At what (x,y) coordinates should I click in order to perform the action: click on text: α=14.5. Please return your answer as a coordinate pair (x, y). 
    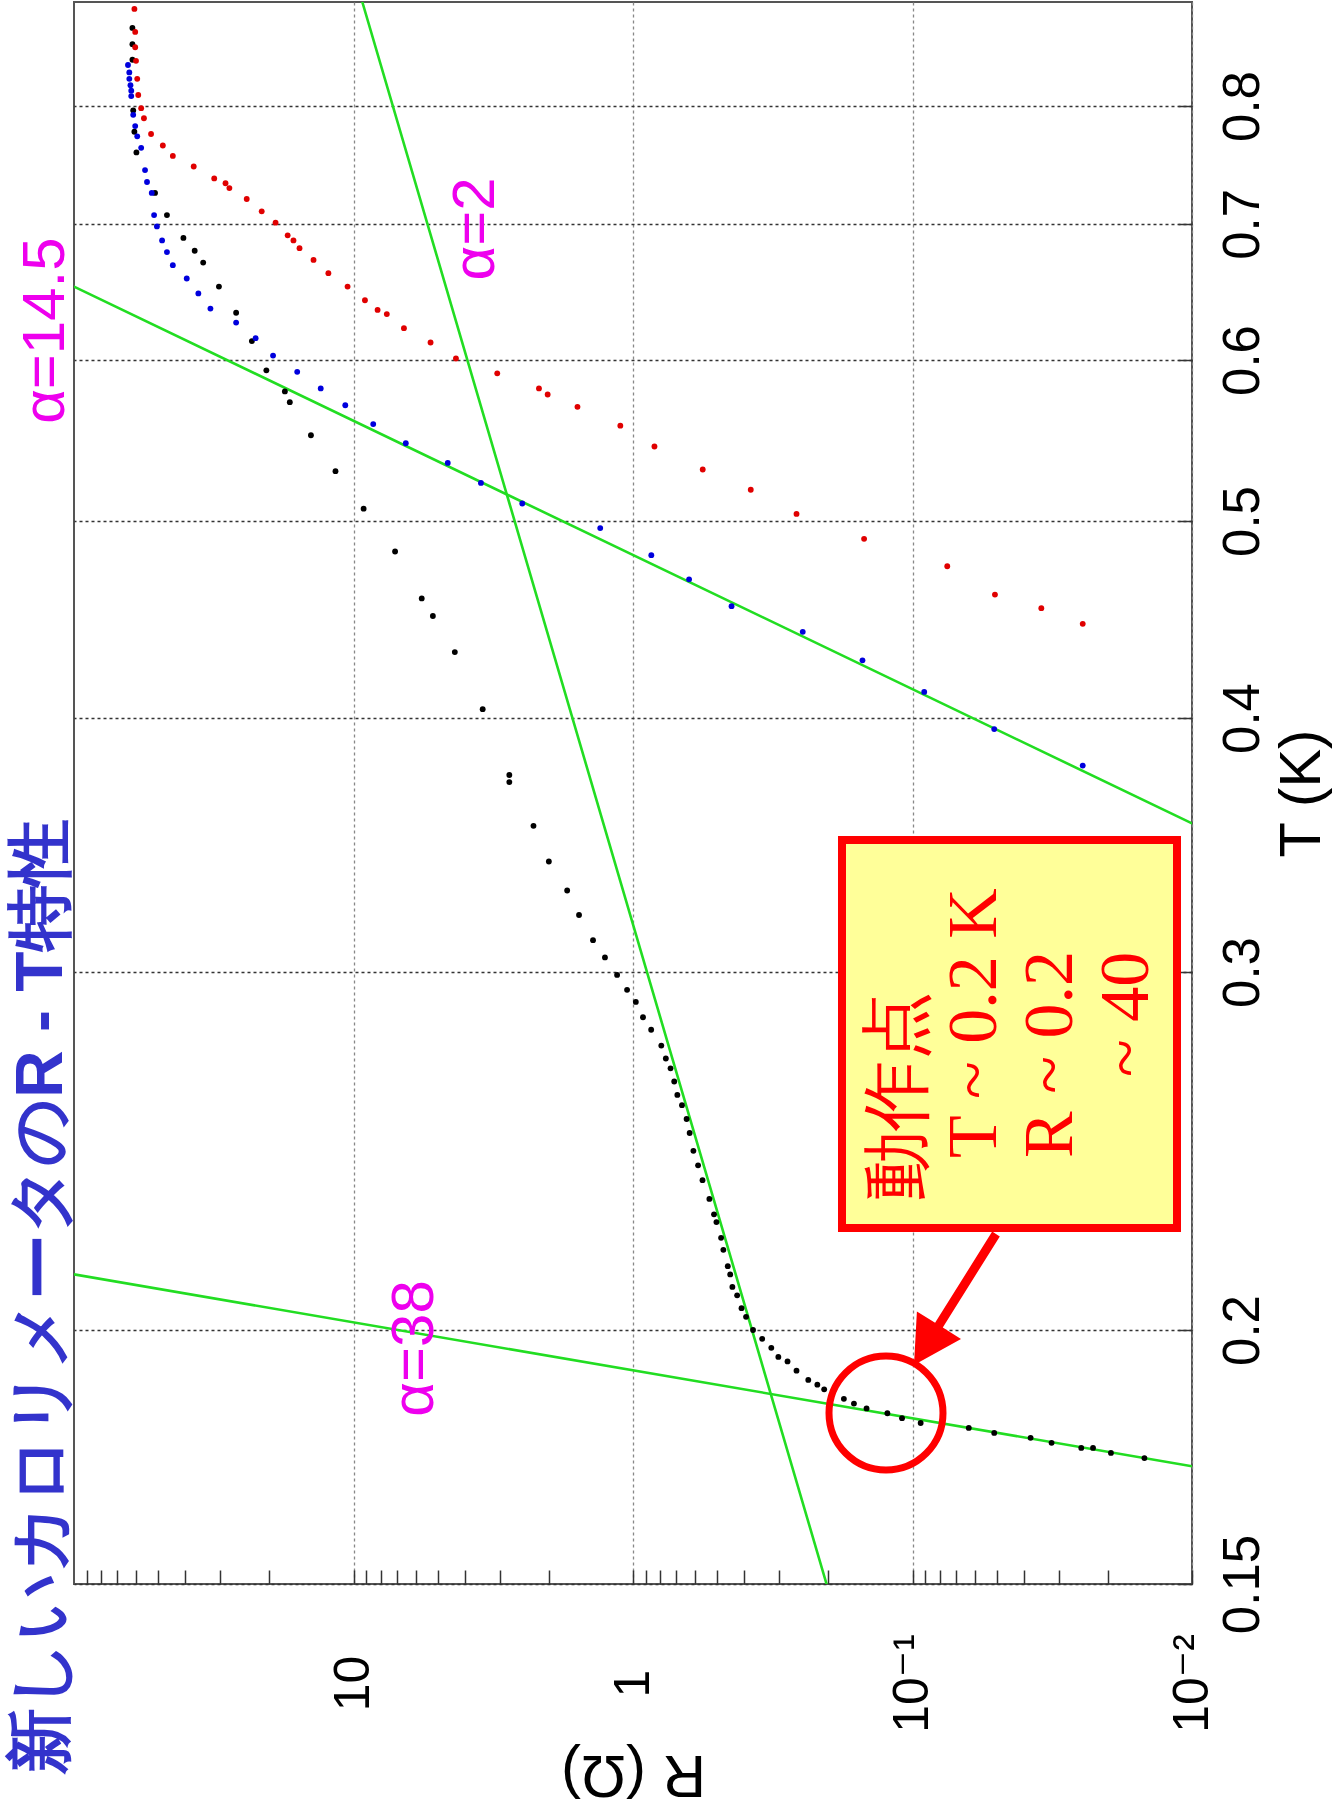
    Looking at the image, I should click on (43, 330).